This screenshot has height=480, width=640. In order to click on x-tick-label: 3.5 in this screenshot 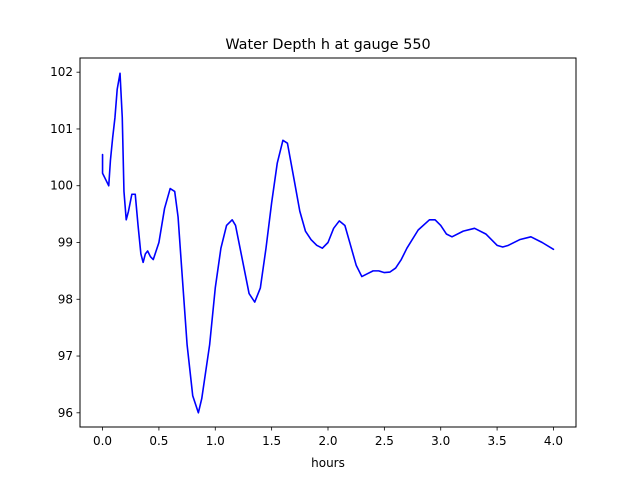, I will do `click(497, 441)`.